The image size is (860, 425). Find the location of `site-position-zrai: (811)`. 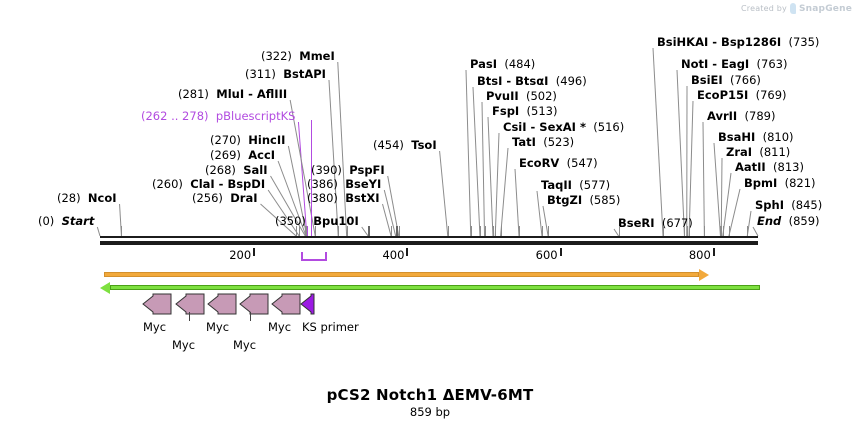

site-position-zrai: (811) is located at coordinates (775, 152).